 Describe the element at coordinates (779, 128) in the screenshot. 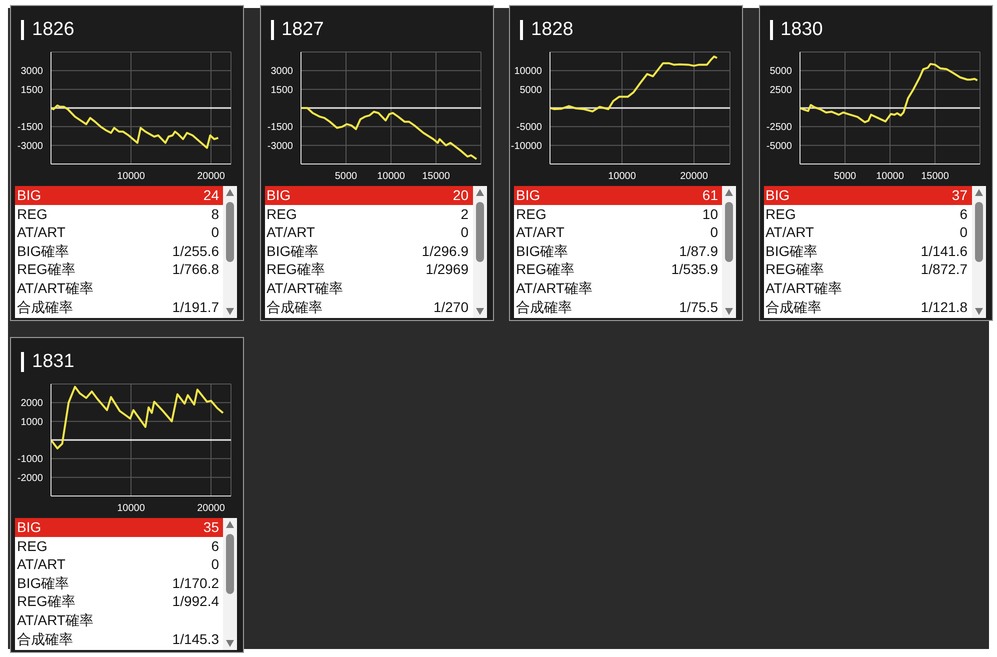

I see `y-tick-label: -2500` at that location.